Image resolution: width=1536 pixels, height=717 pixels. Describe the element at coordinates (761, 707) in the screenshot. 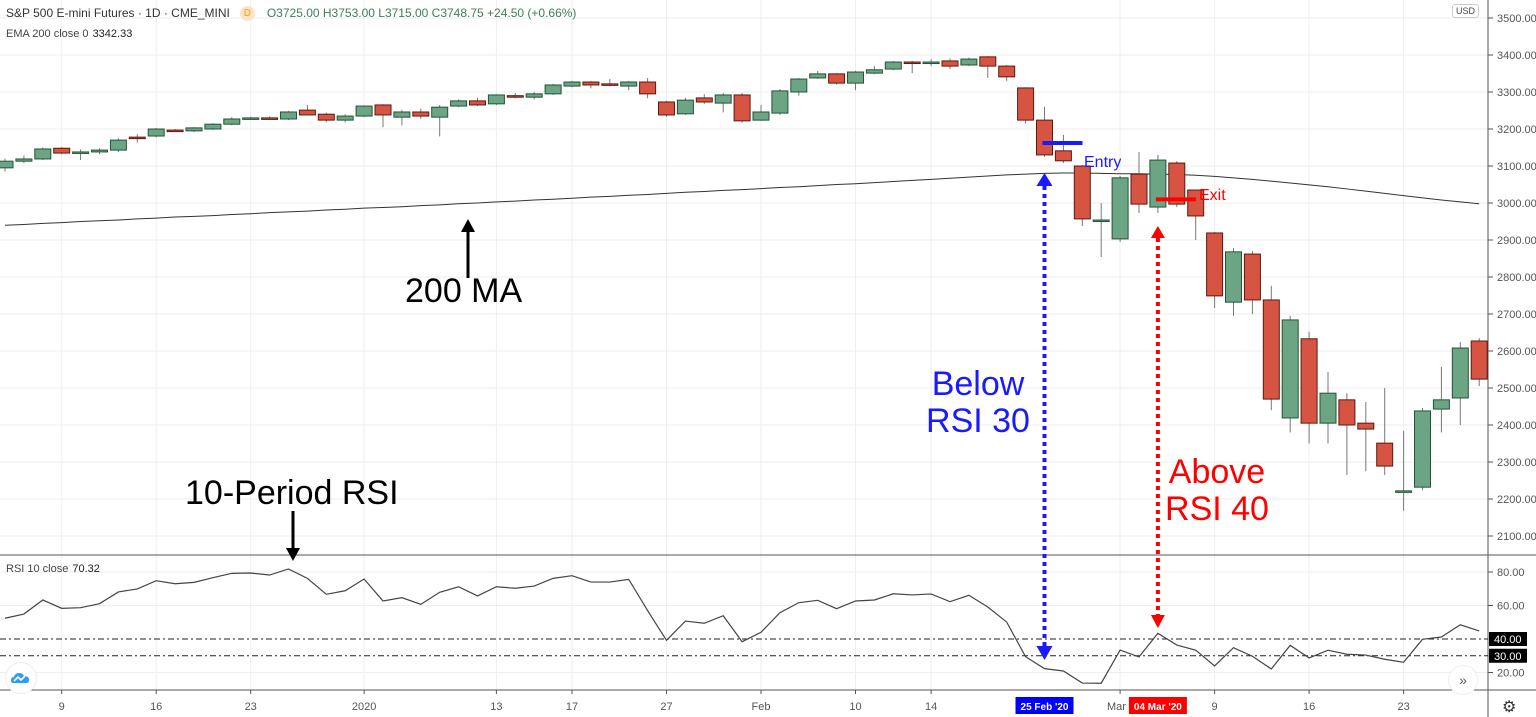

I see `time-tick-label: Feb` at that location.